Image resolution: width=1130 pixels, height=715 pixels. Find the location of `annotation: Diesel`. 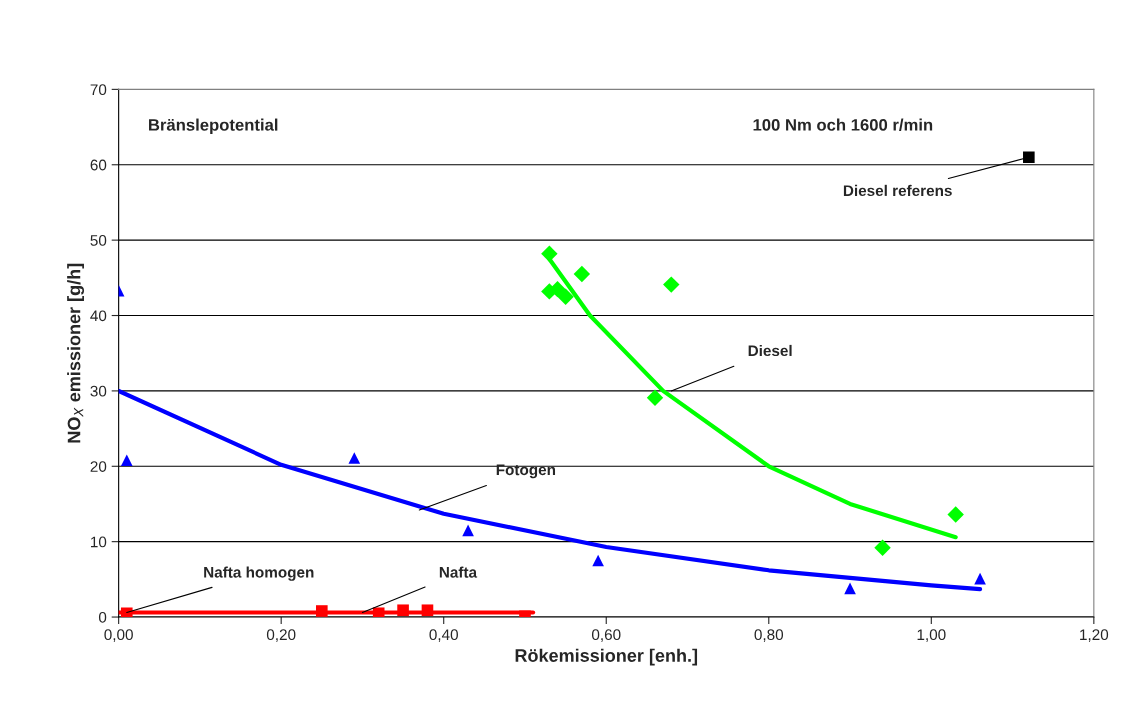

annotation: Diesel is located at coordinates (770, 350).